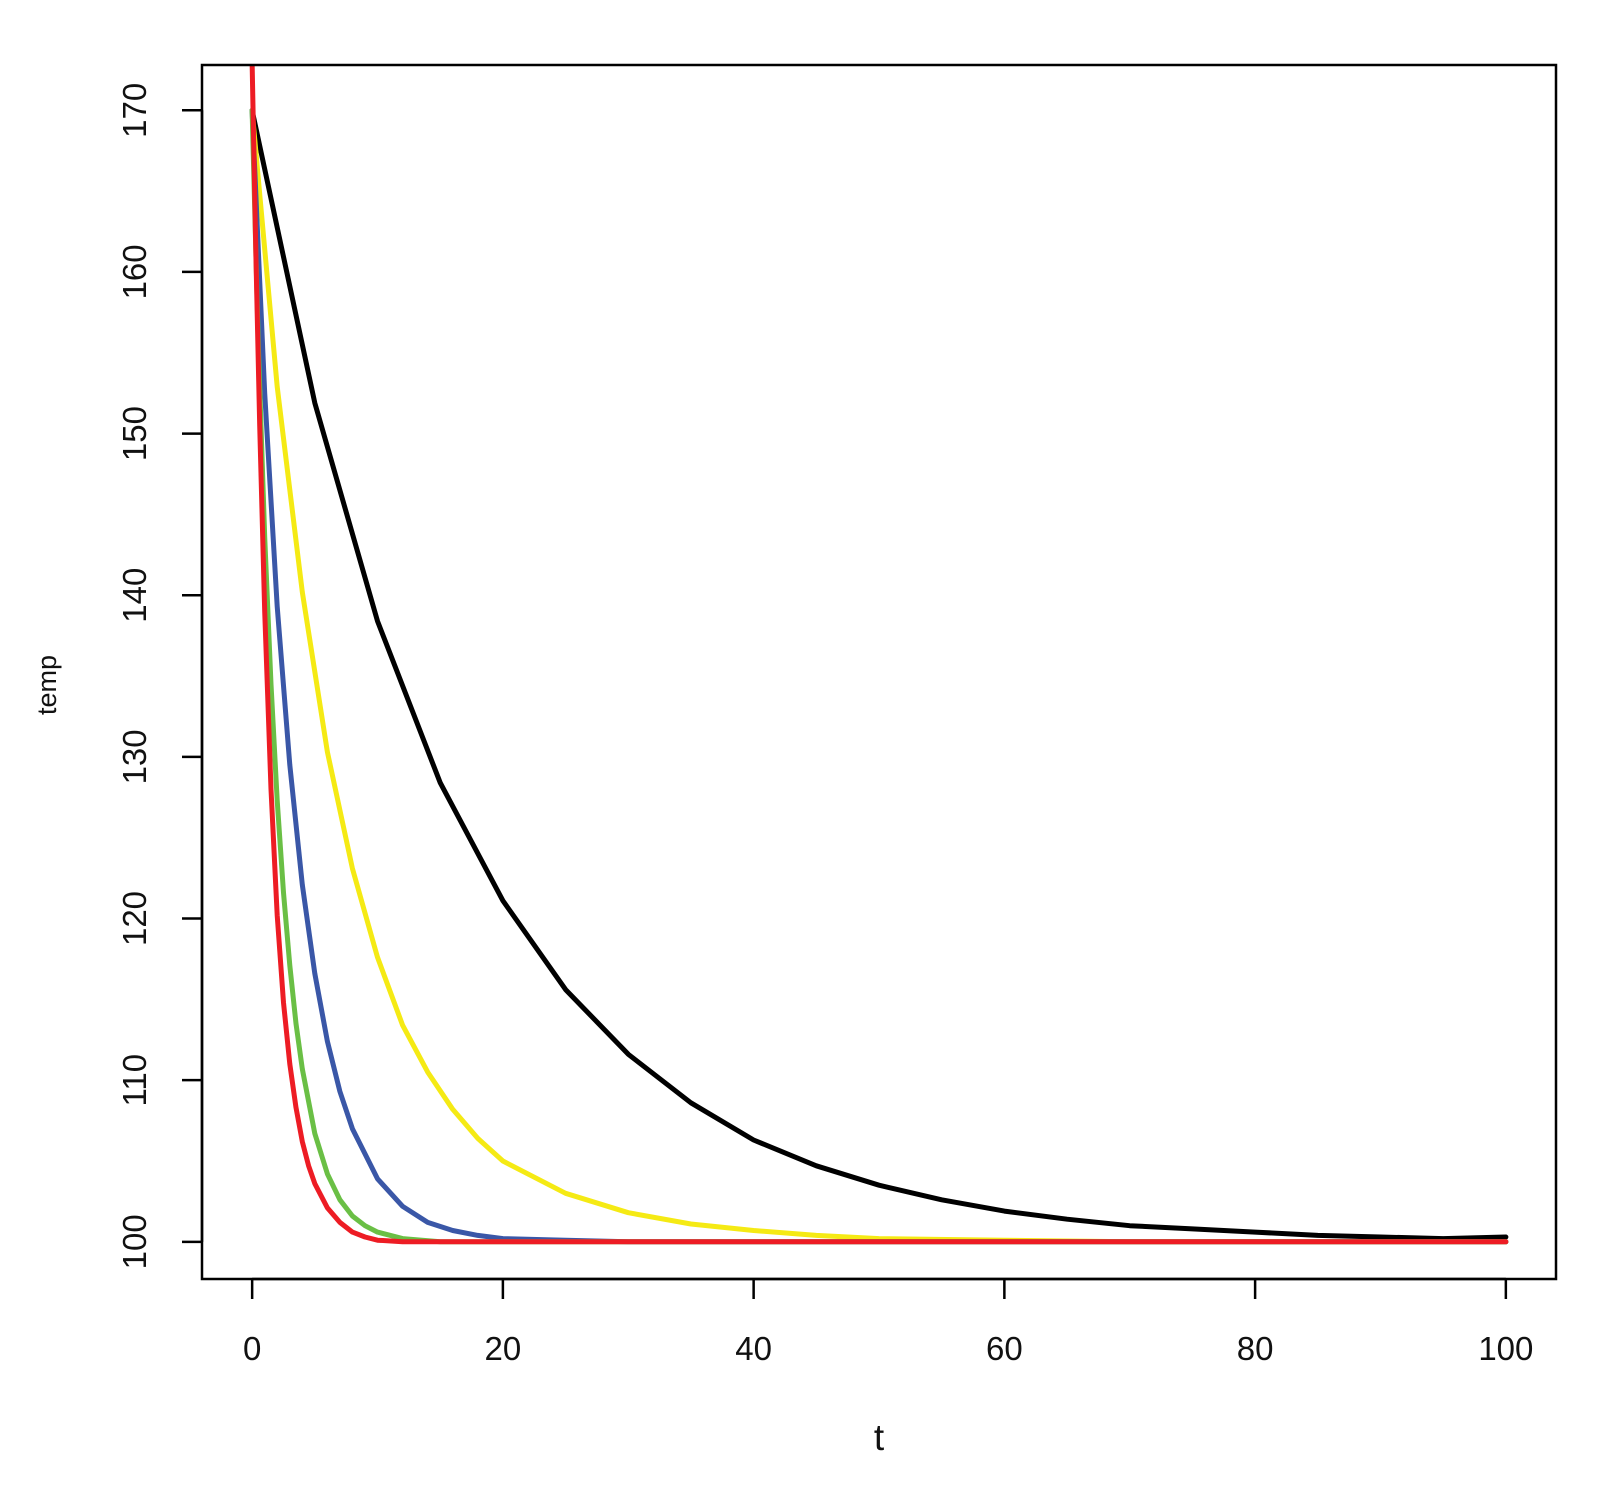  What do you see at coordinates (47, 685) in the screenshot?
I see `y-axis-title: temp` at bounding box center [47, 685].